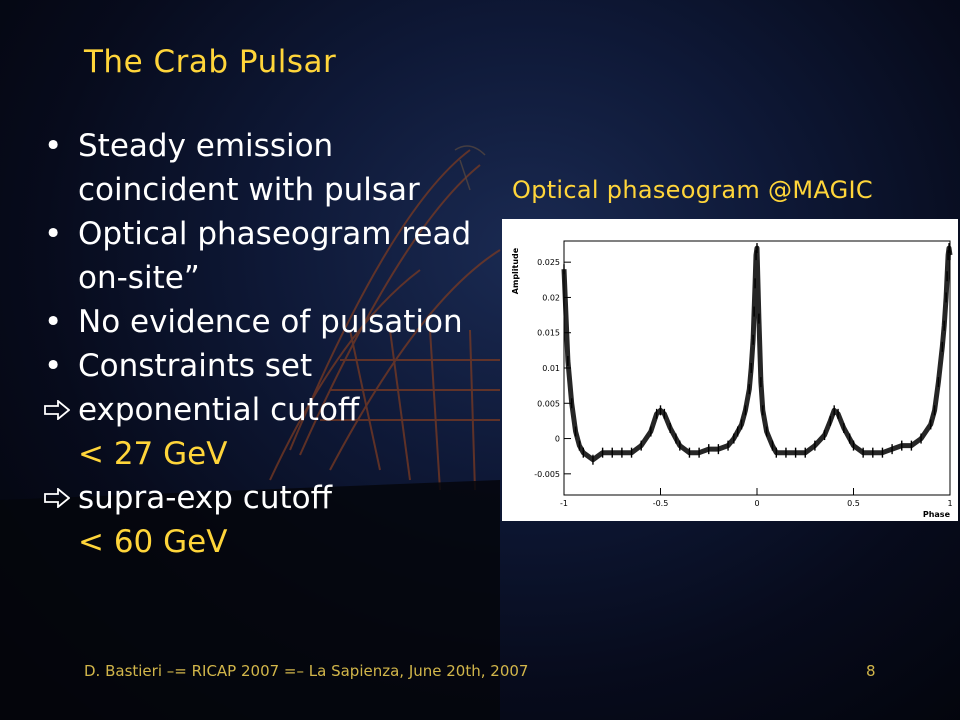  I want to click on bullet-item: • No evidence of pulsation, so click(264, 322).